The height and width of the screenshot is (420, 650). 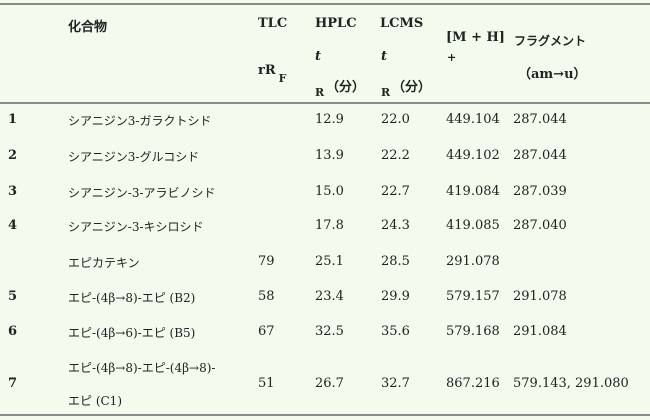 What do you see at coordinates (346, 87) in the screenshot?
I see `header-hplc-unit: （分）` at bounding box center [346, 87].